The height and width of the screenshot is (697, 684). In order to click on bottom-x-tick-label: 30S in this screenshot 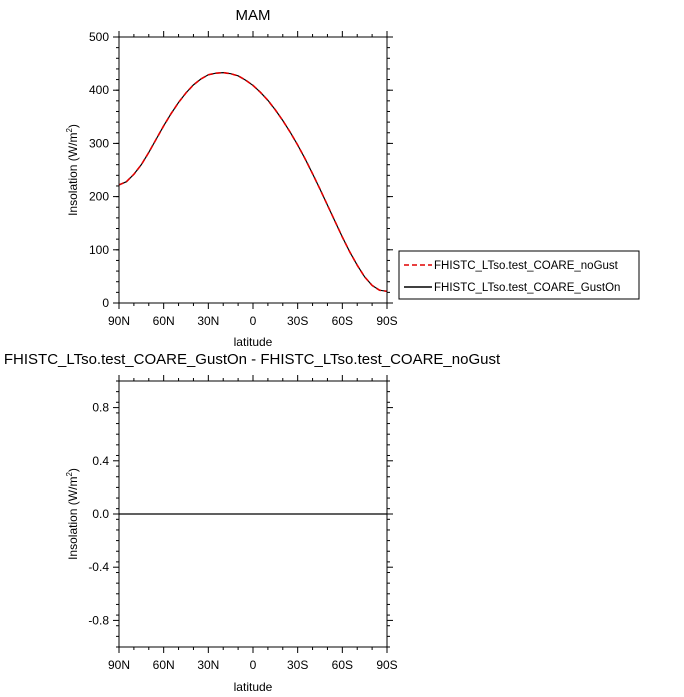, I will do `click(297, 665)`.